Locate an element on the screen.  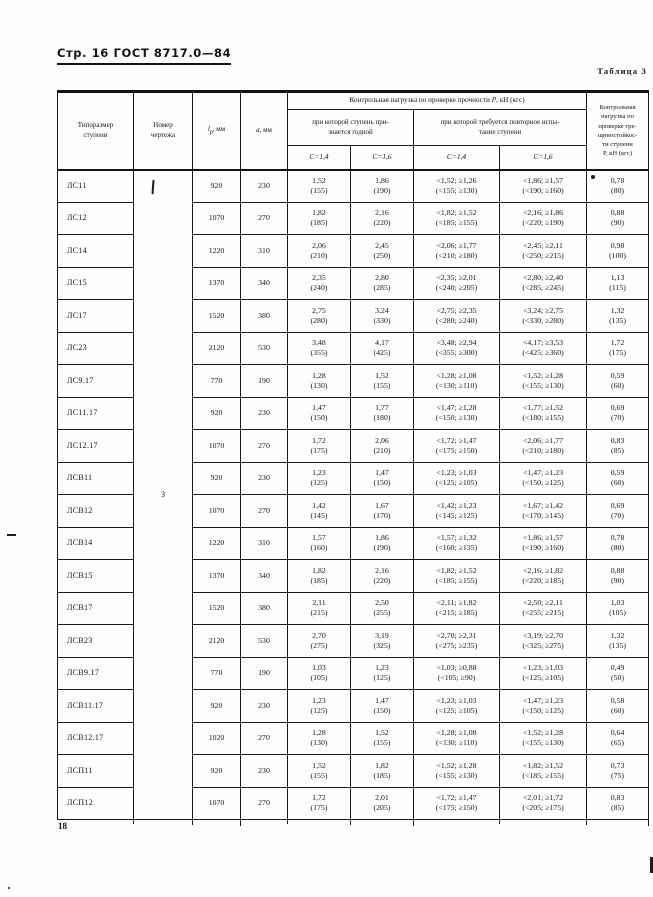
col-header-c16-retest: С=1,6 is located at coordinates (543, 157).